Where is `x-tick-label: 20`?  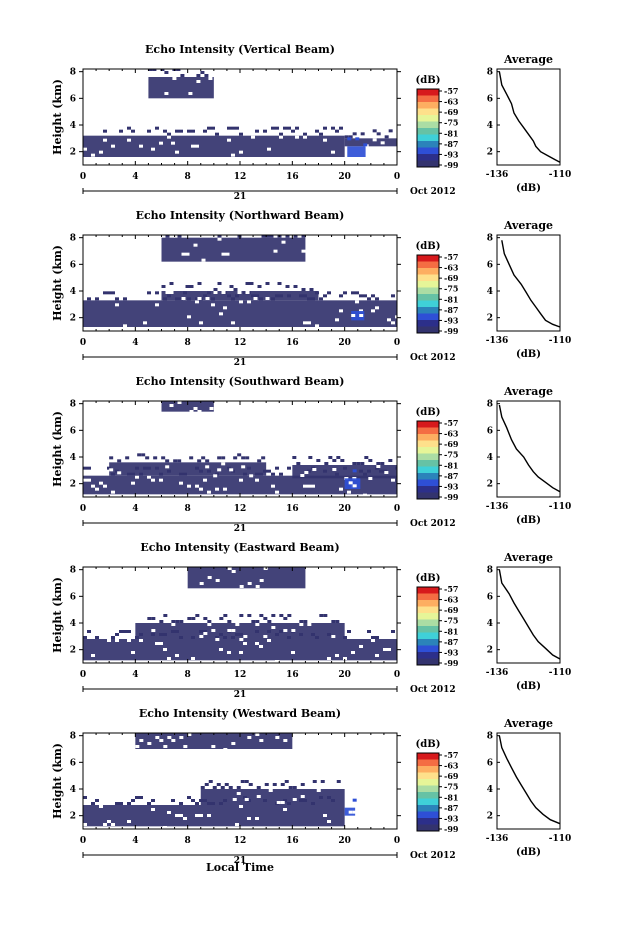 x-tick-label: 20 is located at coordinates (344, 343).